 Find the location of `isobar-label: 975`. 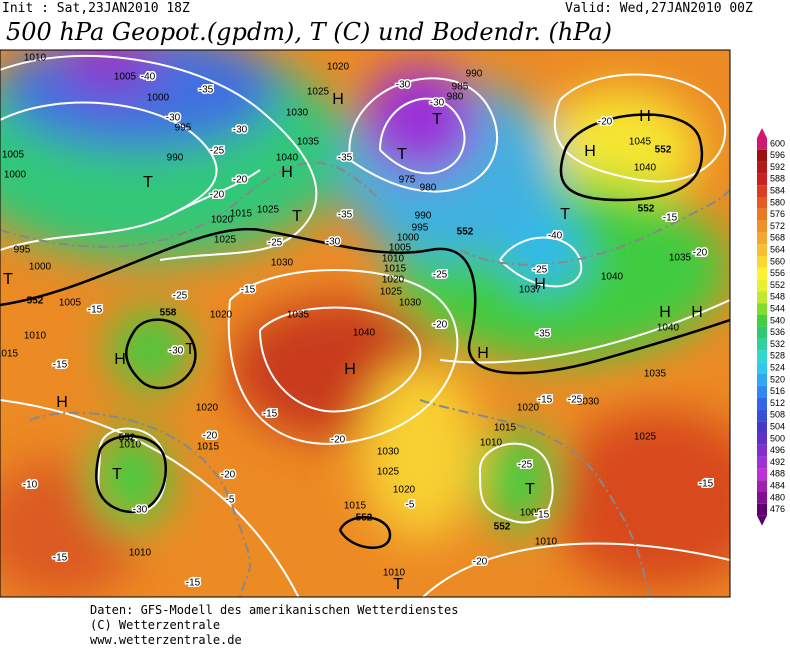

isobar-label: 975 is located at coordinates (407, 180).